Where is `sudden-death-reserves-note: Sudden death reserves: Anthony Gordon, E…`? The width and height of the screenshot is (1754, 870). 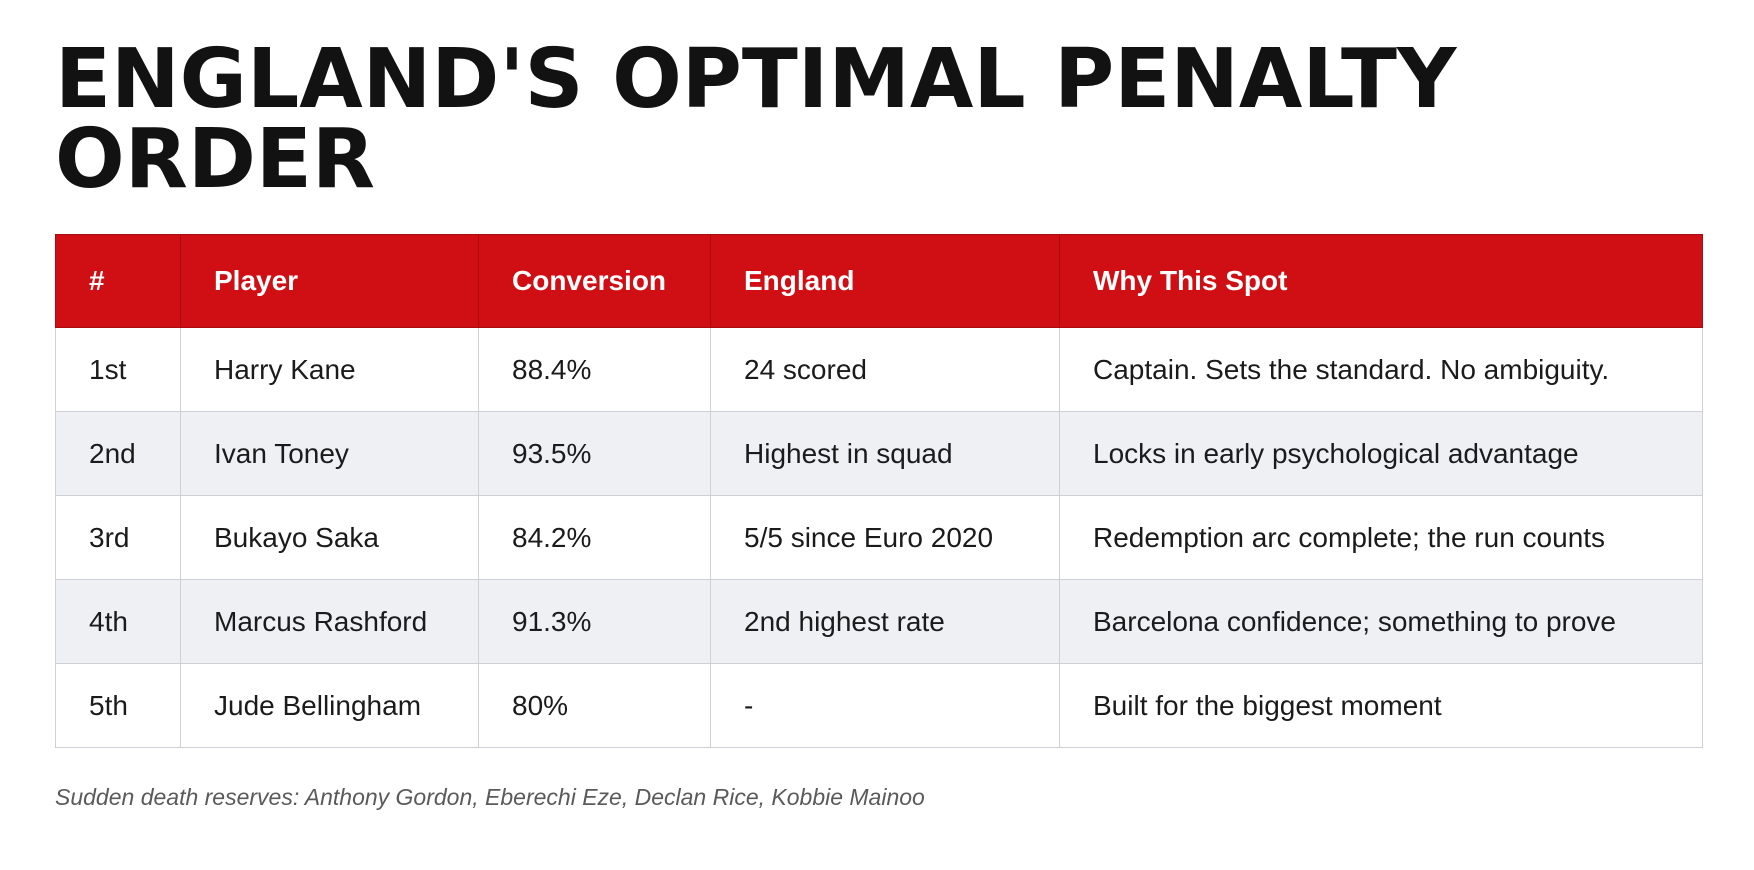
sudden-death-reserves-note: Sudden death reserves: Anthony Gordon, E… is located at coordinates (490, 797).